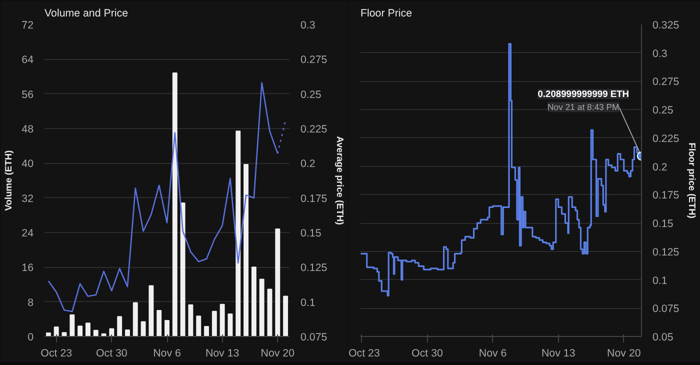 This screenshot has height=365, width=700. What do you see at coordinates (663, 110) in the screenshot?
I see `y-tick-label: 0.25` at bounding box center [663, 110].